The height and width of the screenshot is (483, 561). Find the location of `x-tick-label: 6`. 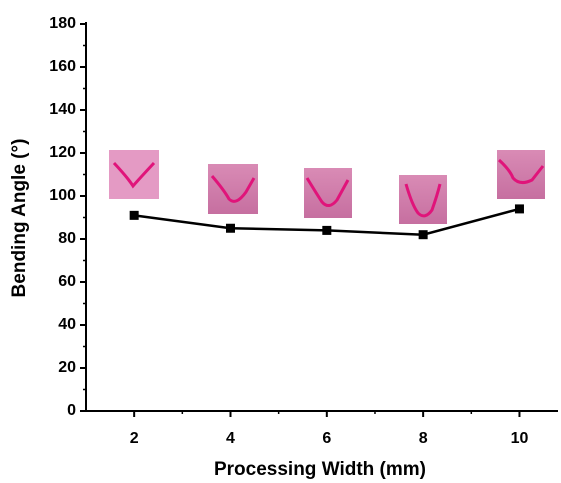

x-tick-label: 6 is located at coordinates (326, 438).